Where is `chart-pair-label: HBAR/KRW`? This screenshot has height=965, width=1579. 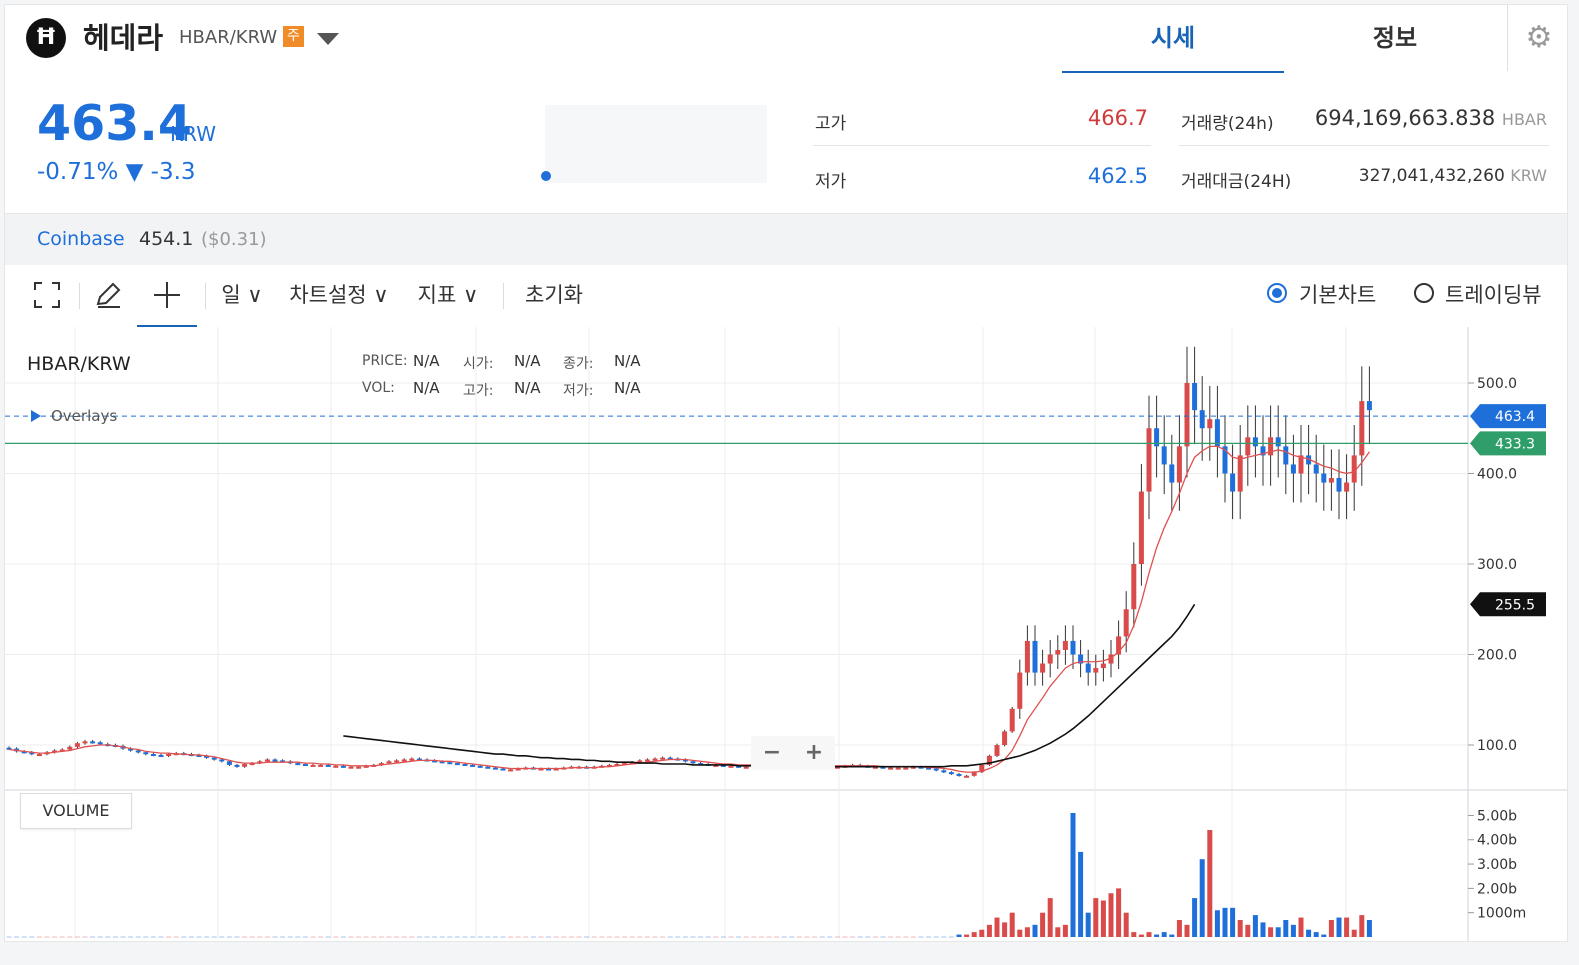
chart-pair-label: HBAR/KRW is located at coordinates (79, 364).